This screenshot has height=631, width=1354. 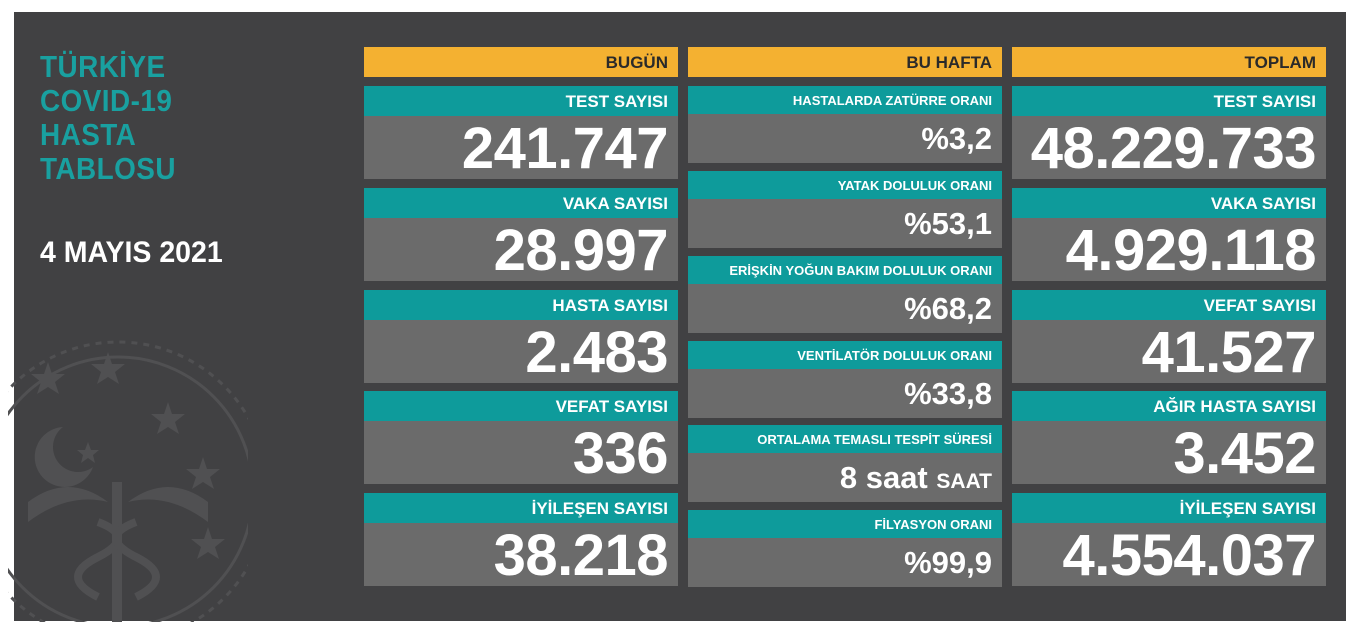 I want to click on today-death-card: VEFAT SAYISI 336, so click(x=521, y=438).